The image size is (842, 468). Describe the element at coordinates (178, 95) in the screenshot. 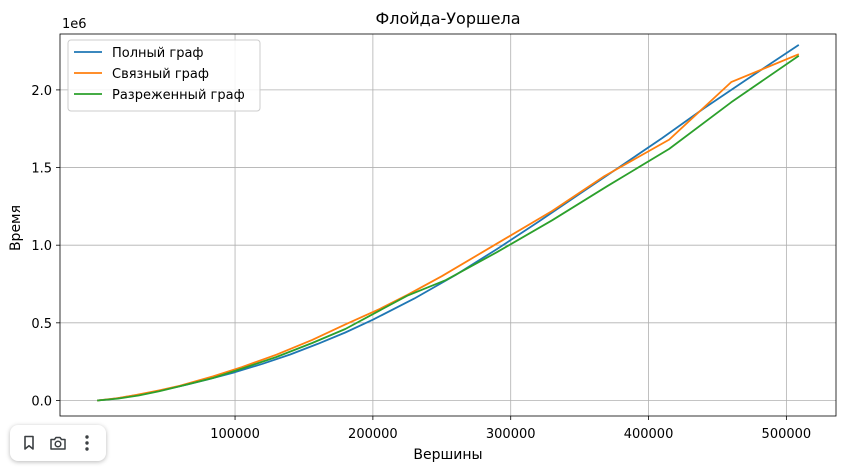

I see `legend-label: Разреженный граф` at that location.